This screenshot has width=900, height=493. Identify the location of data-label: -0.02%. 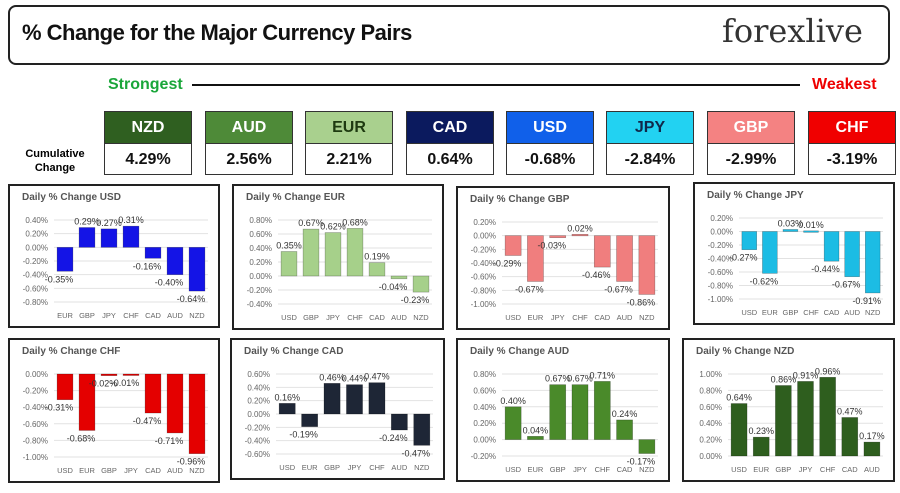
(103, 384).